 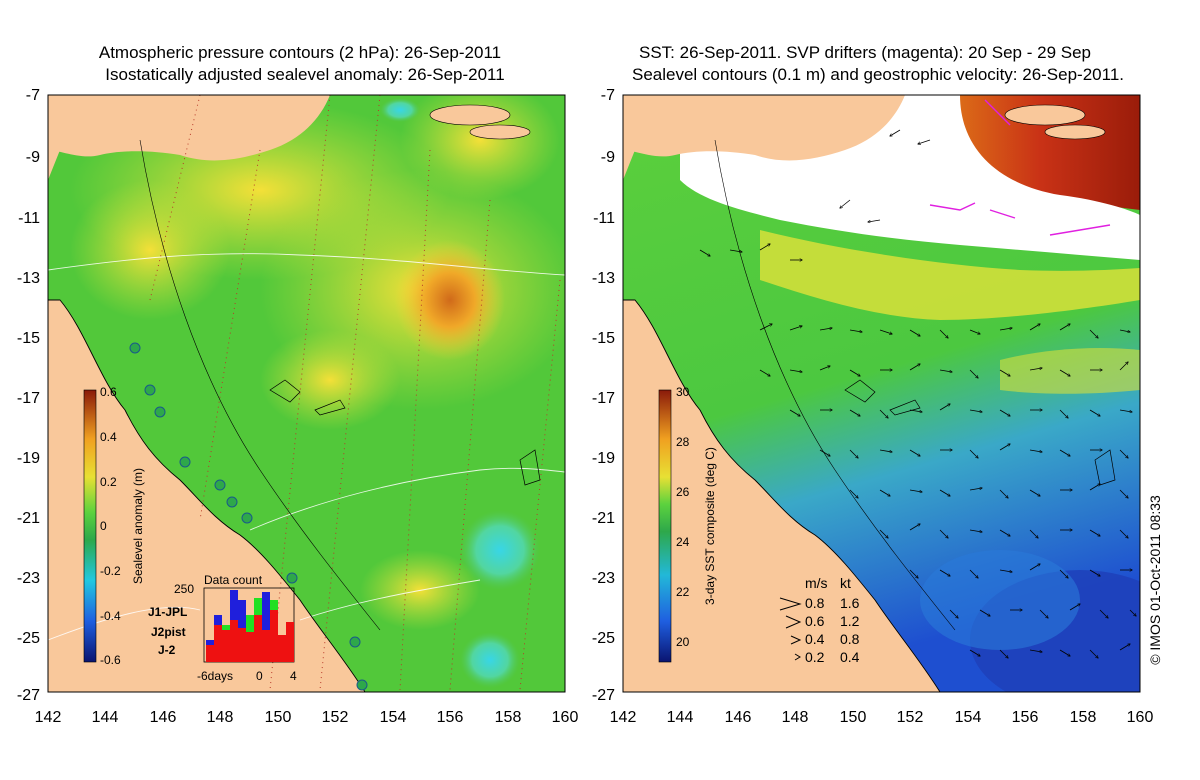 I want to click on inset-bars, so click(x=250, y=626).